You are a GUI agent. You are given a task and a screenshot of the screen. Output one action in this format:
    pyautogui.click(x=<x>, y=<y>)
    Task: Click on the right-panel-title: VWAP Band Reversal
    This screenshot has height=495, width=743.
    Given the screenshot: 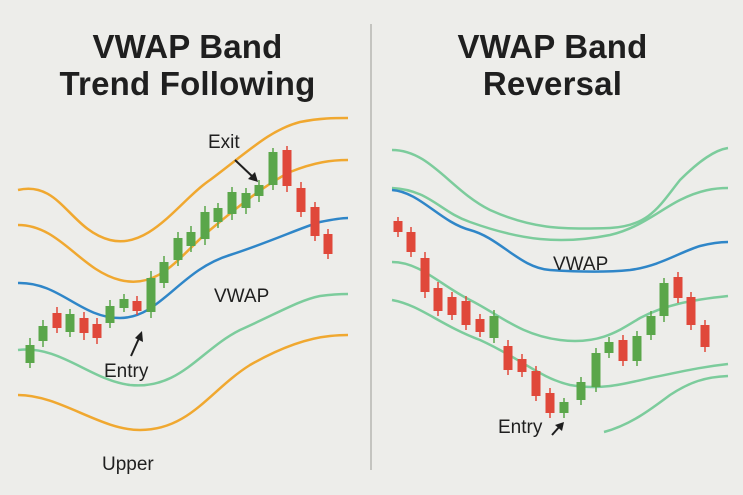 What is the action you would take?
    pyautogui.click(x=552, y=65)
    